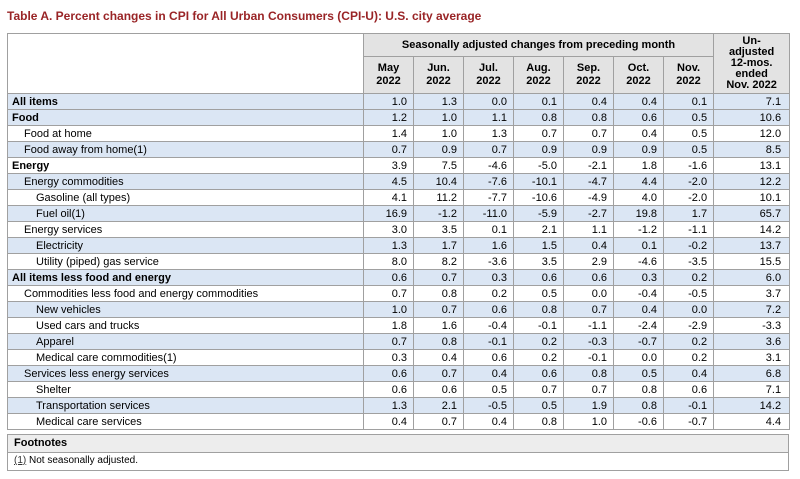  I want to click on row-label: Energy, so click(185, 165).